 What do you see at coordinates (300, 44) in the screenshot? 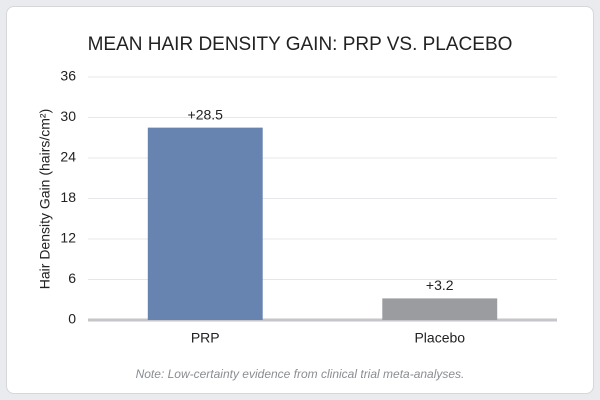
I see `chart-title: MEAN HAIR DENSITY GAIN: PRP VS. PLACEBO` at bounding box center [300, 44].